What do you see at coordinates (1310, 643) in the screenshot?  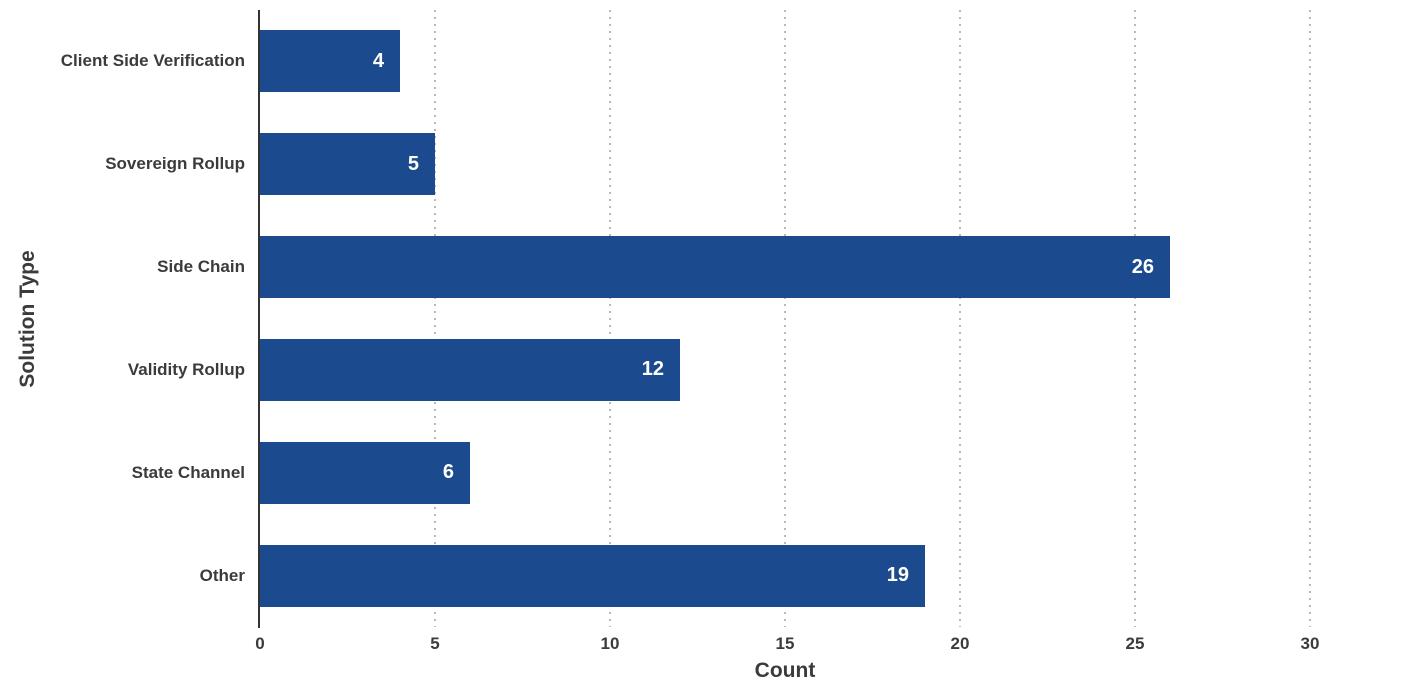 I see `x-tick-label: 30` at bounding box center [1310, 643].